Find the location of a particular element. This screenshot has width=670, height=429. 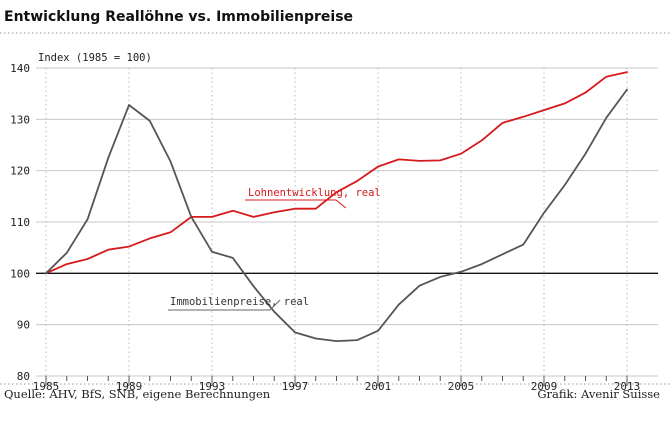

x-tick-label-2009: 2009 is located at coordinates (544, 386).